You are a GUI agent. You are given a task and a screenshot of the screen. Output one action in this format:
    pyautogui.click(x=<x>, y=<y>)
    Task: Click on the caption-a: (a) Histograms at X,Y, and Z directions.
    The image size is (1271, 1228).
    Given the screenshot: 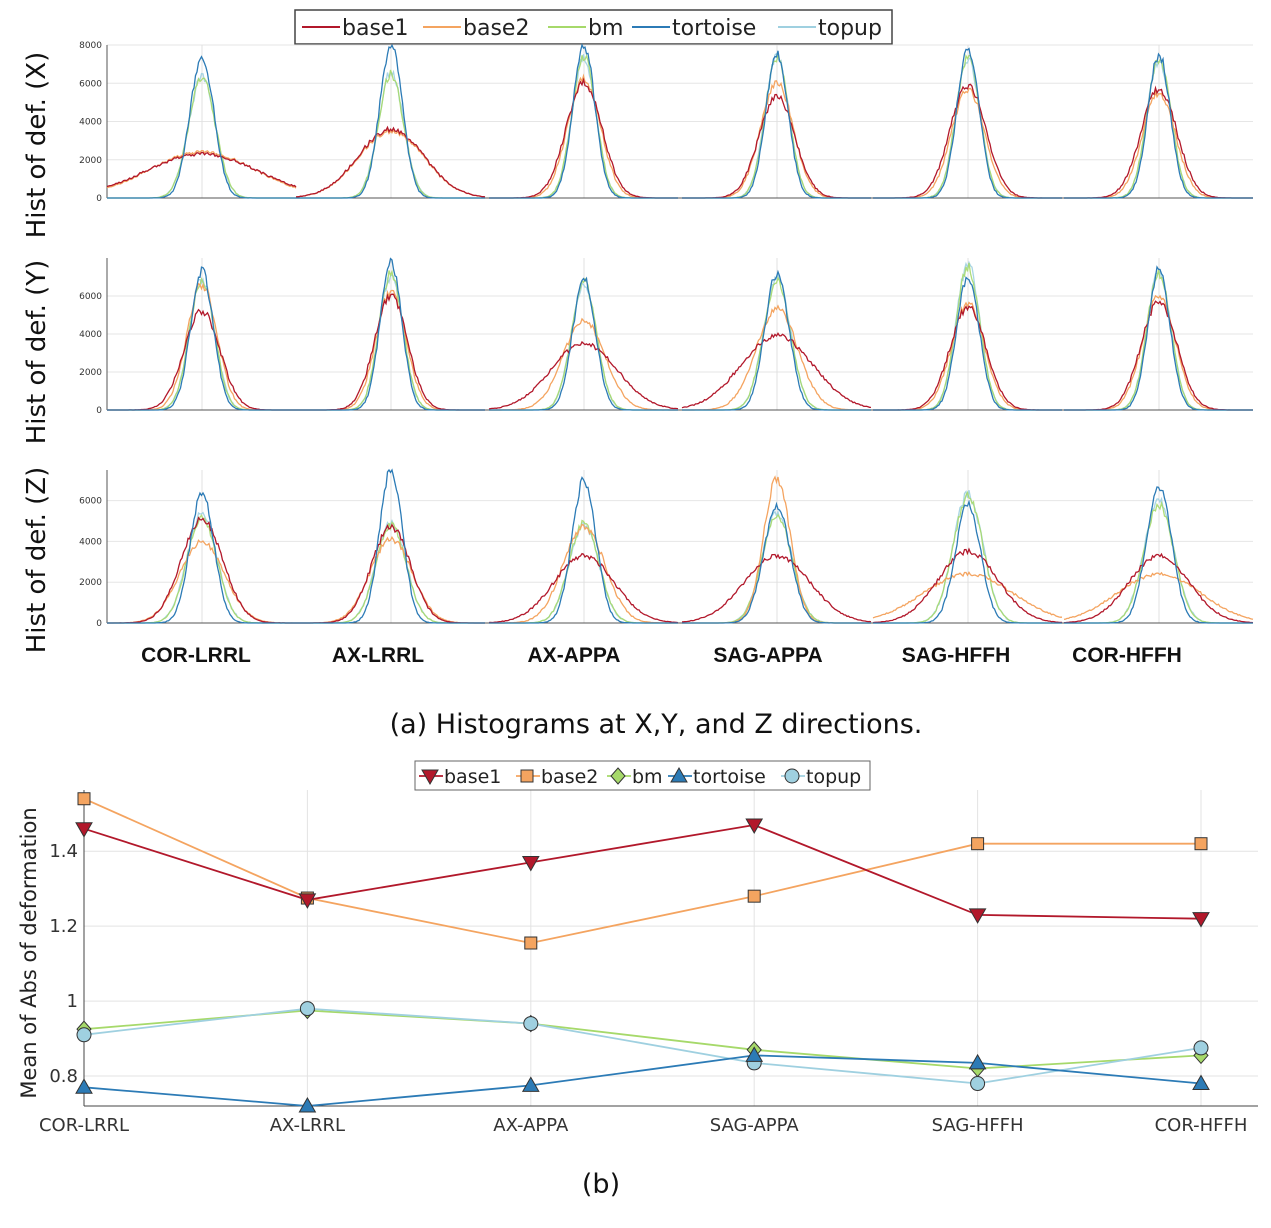 What is the action you would take?
    pyautogui.click(x=656, y=724)
    